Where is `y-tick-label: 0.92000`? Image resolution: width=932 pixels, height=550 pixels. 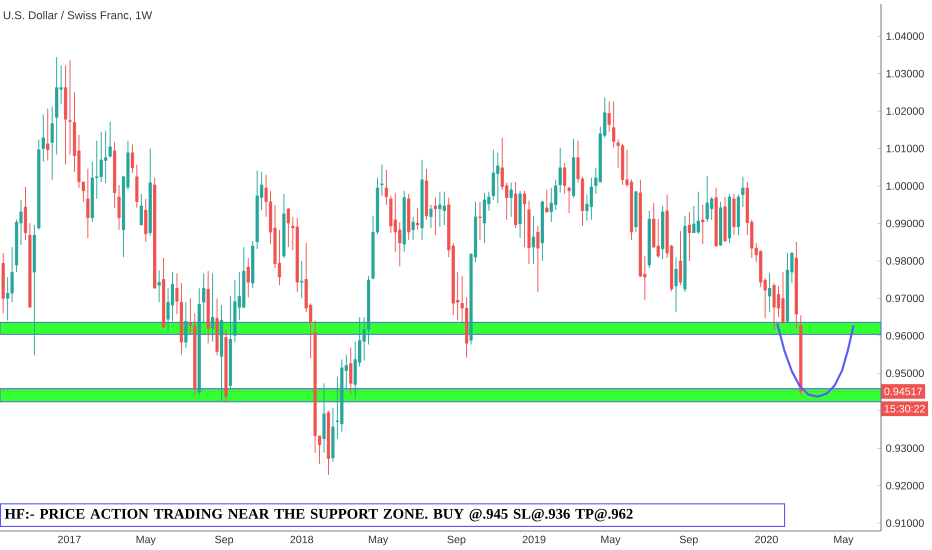
y-tick-label: 0.92000 is located at coordinates (905, 486).